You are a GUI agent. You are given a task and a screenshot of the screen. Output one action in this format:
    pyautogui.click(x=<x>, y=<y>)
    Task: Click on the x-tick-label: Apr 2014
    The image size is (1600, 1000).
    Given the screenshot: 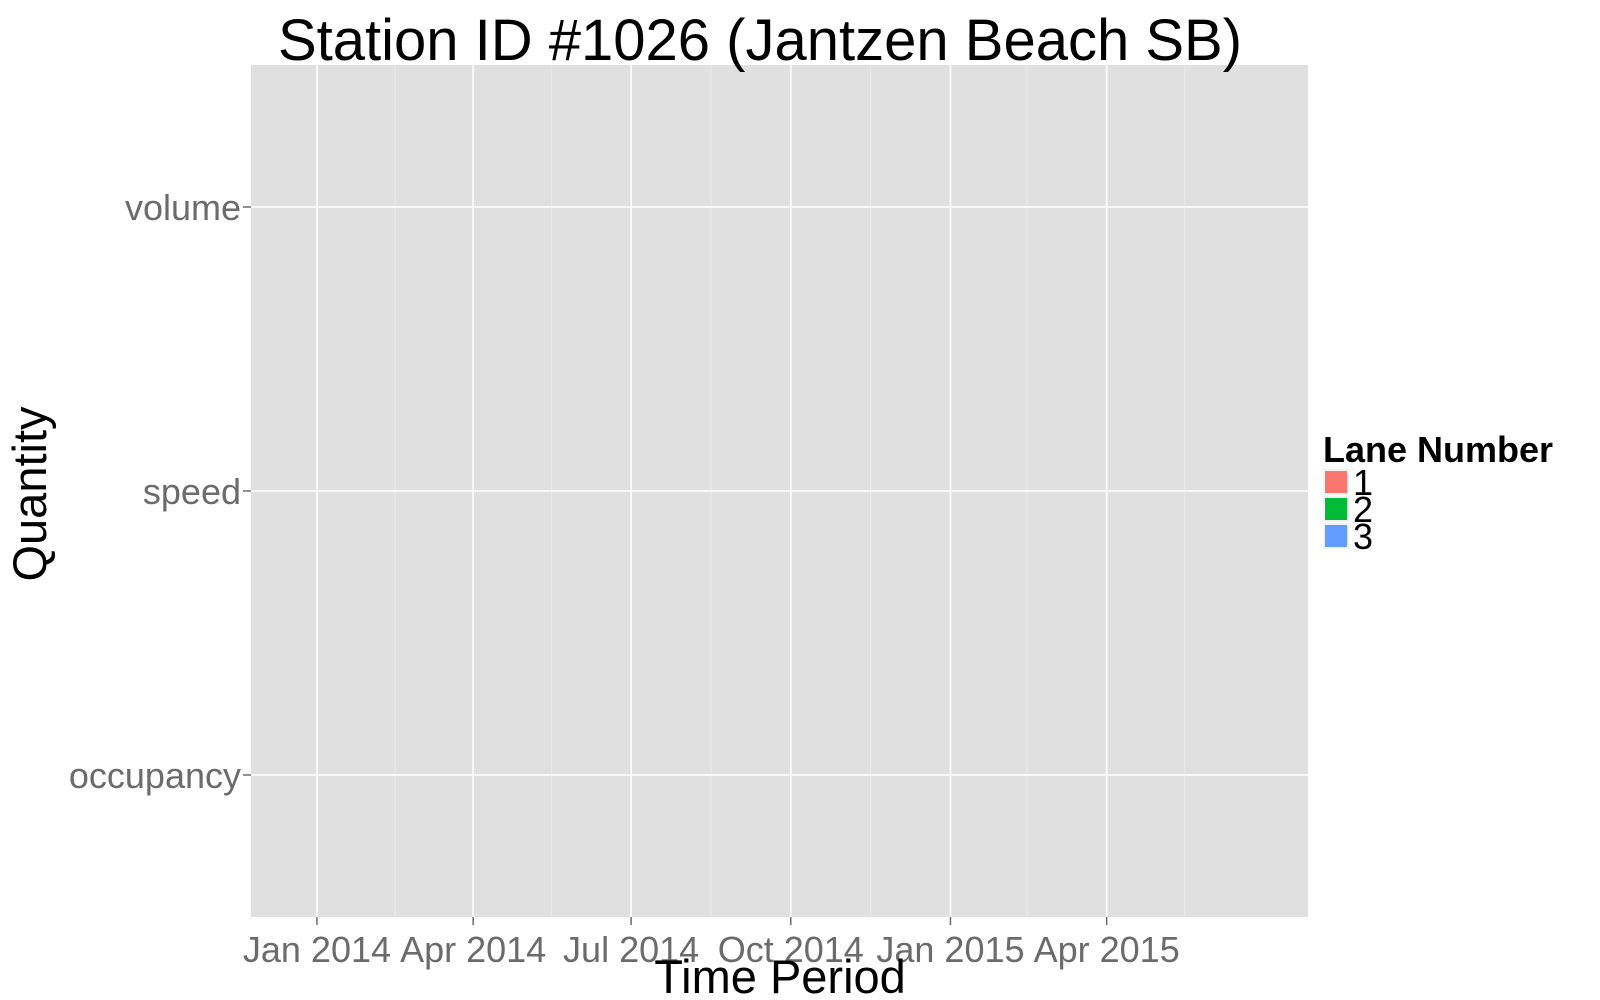 What is the action you would take?
    pyautogui.click(x=473, y=949)
    